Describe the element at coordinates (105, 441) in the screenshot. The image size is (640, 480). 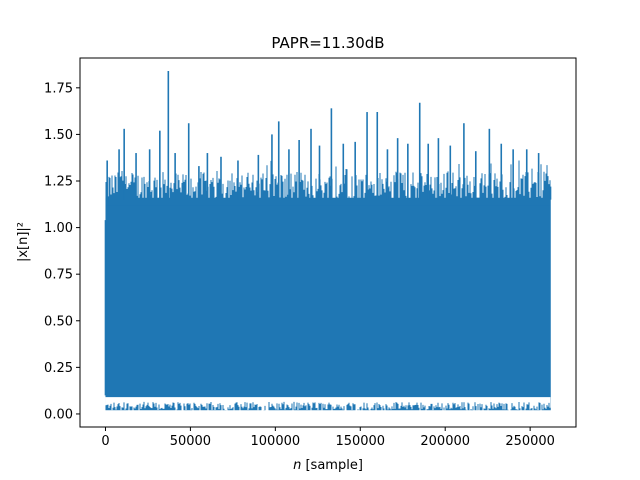
I see `x-tick-label-0: 0` at that location.